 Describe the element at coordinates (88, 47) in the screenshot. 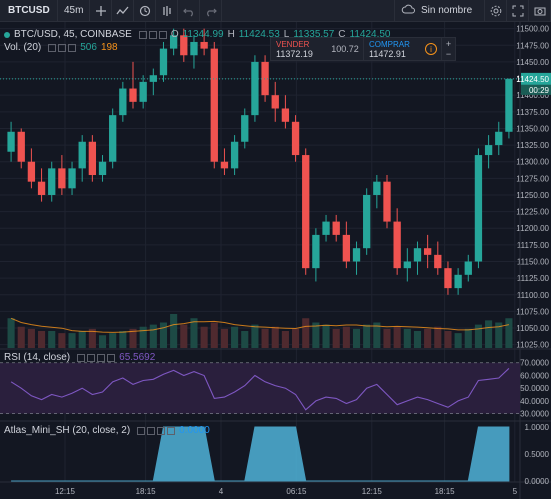

I see `volume-value-up: 506` at that location.